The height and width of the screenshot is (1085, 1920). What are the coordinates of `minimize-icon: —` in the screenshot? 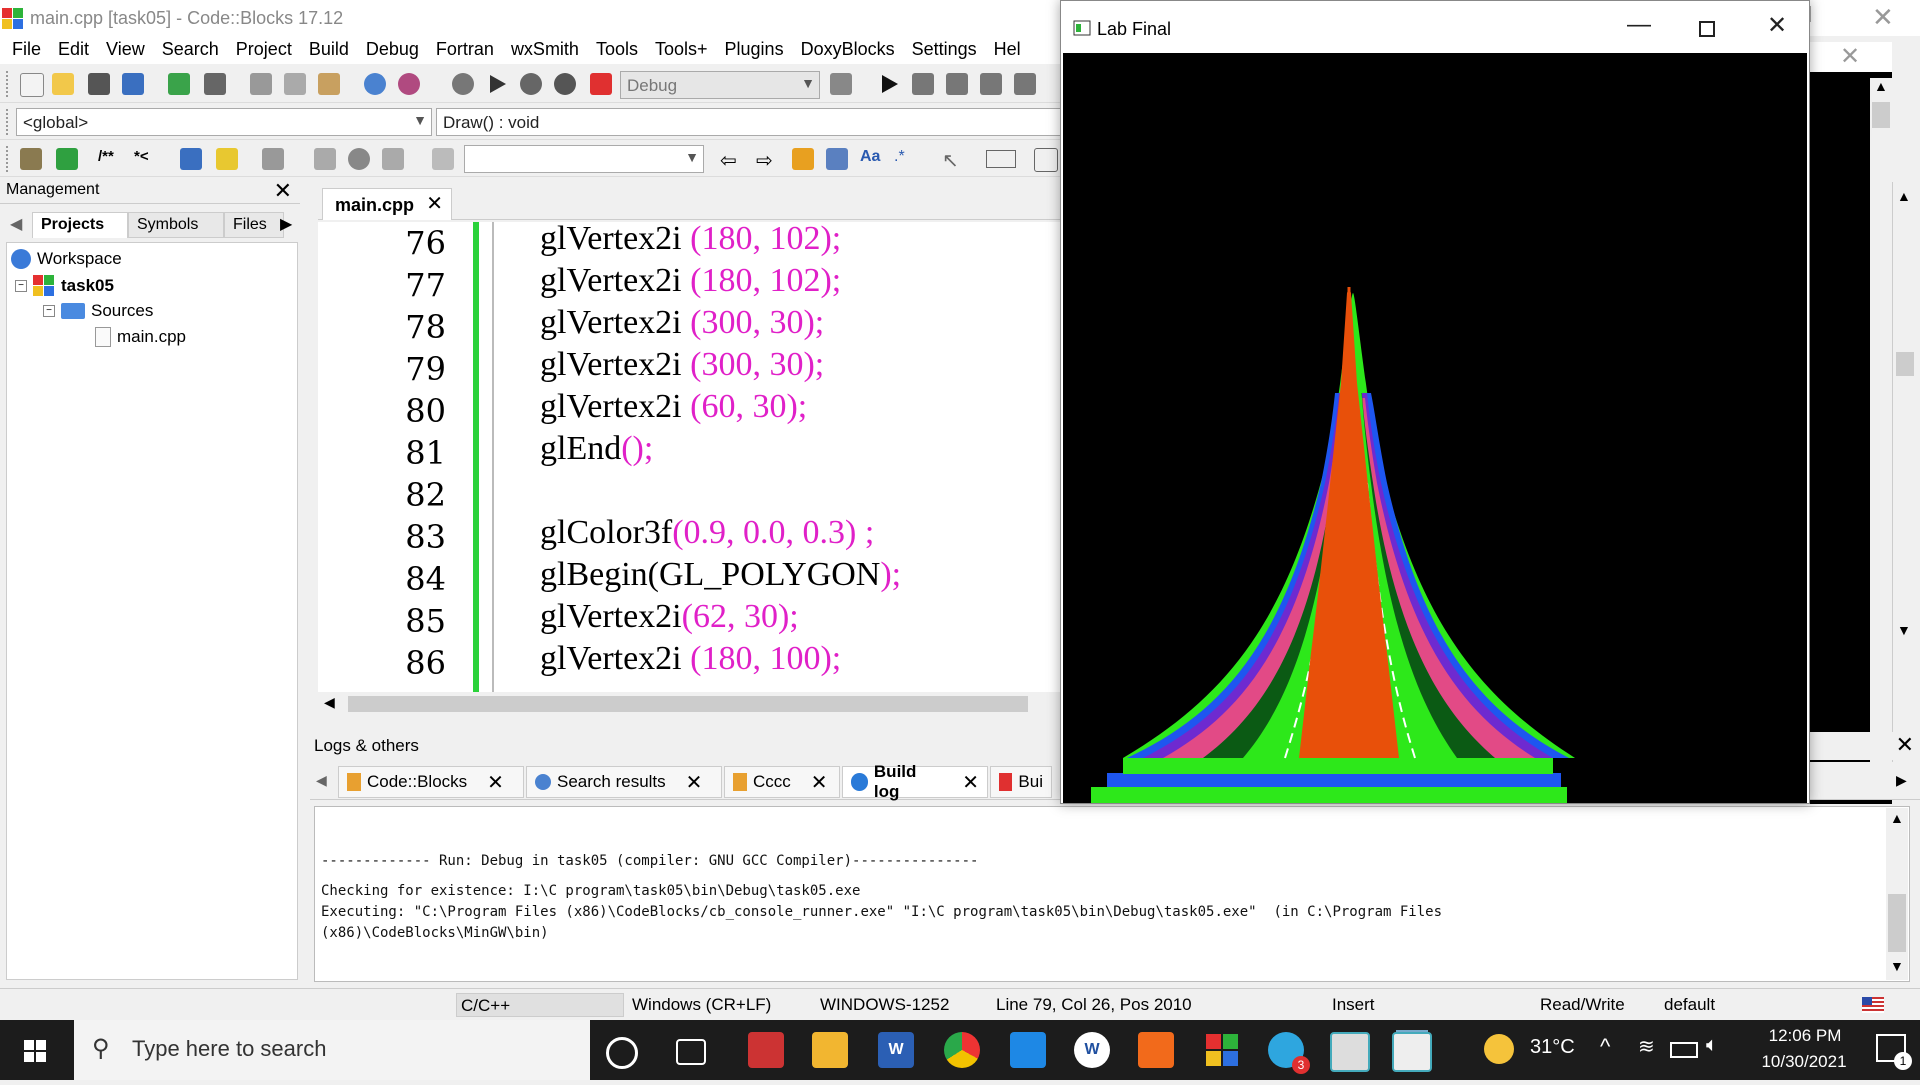 It's located at (1639, 24).